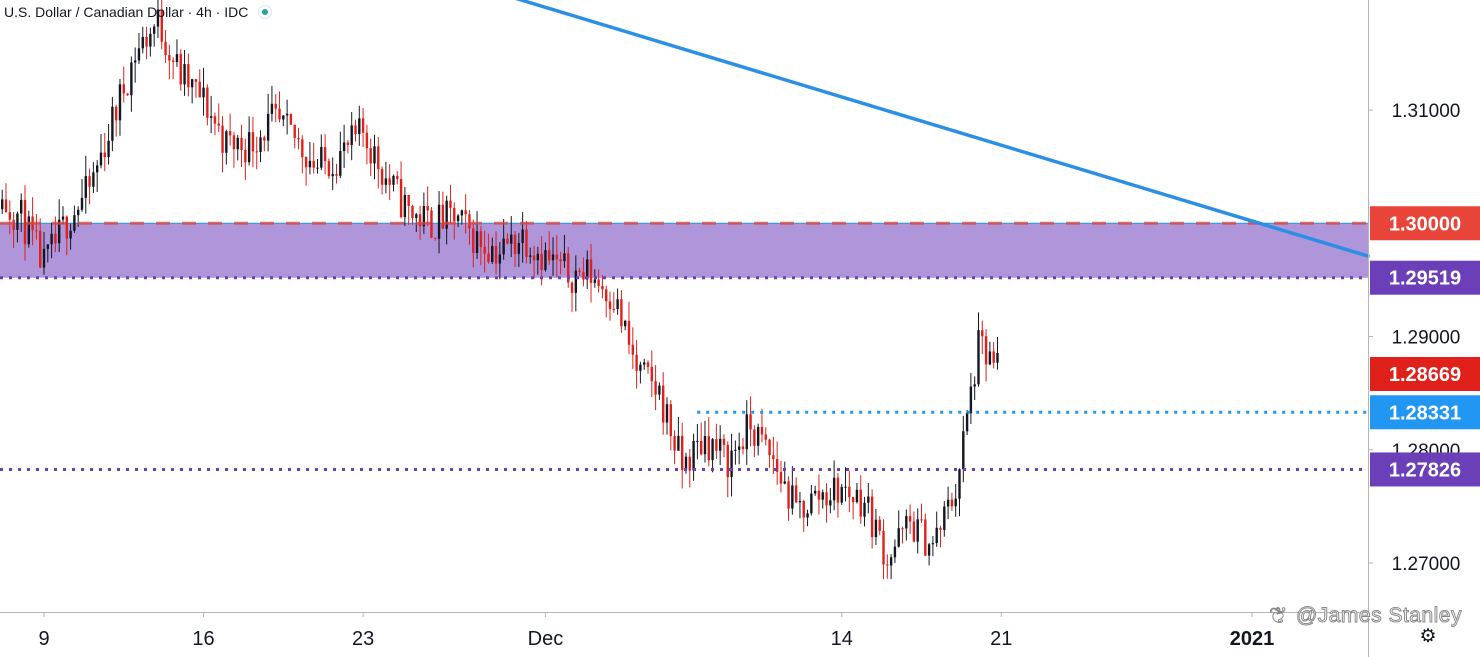  Describe the element at coordinates (1425, 413) in the screenshot. I see `price-tag-label: 1.28331` at that location.